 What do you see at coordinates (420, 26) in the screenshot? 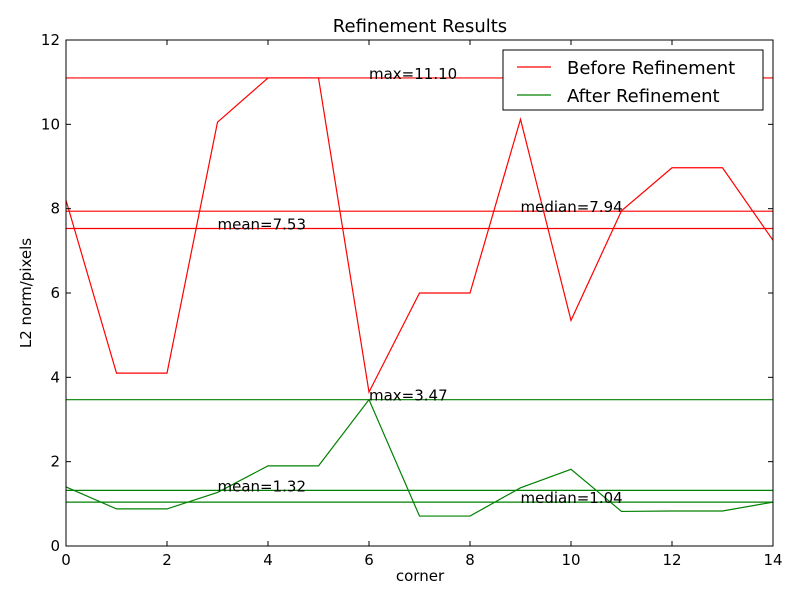
I see `chart-title: Refinement Results` at bounding box center [420, 26].